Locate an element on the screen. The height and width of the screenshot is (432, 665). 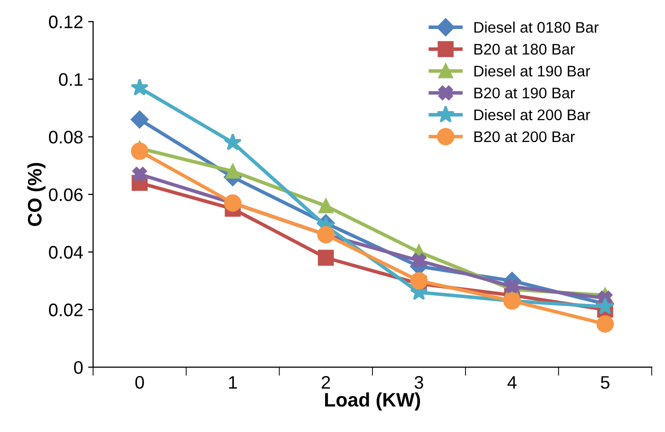
y-tick-label: 0 is located at coordinates (78, 367).